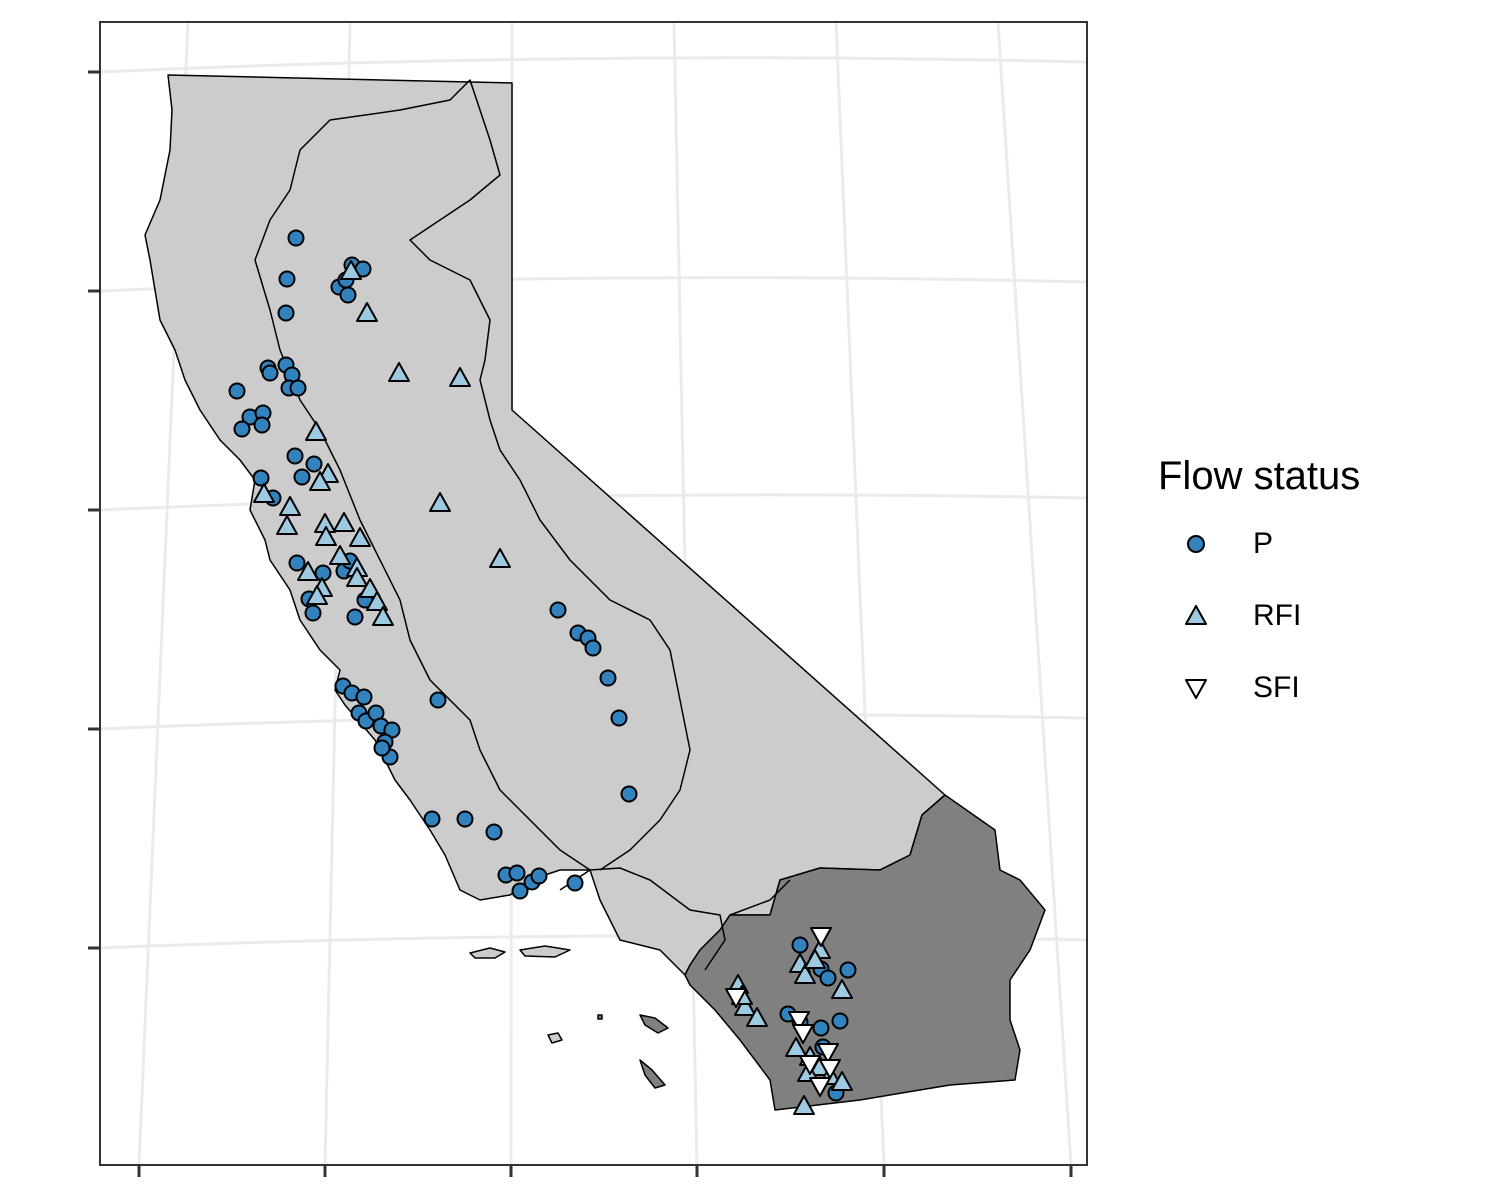 Image resolution: width=1500 pixels, height=1200 pixels. Describe the element at coordinates (1318, 628) in the screenshot. I see `legend-item-rfi: RFI` at that location.